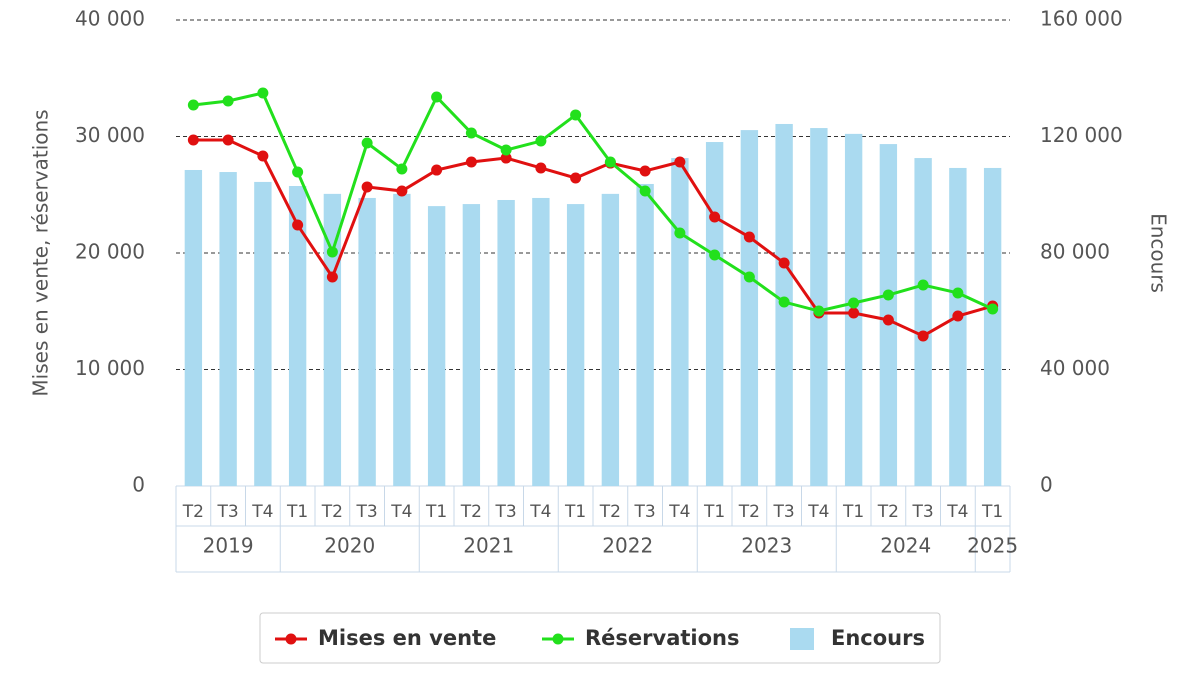 Image resolution: width=1200 pixels, height=679 pixels. I want to click on y-tick-label: 0, so click(138, 485).